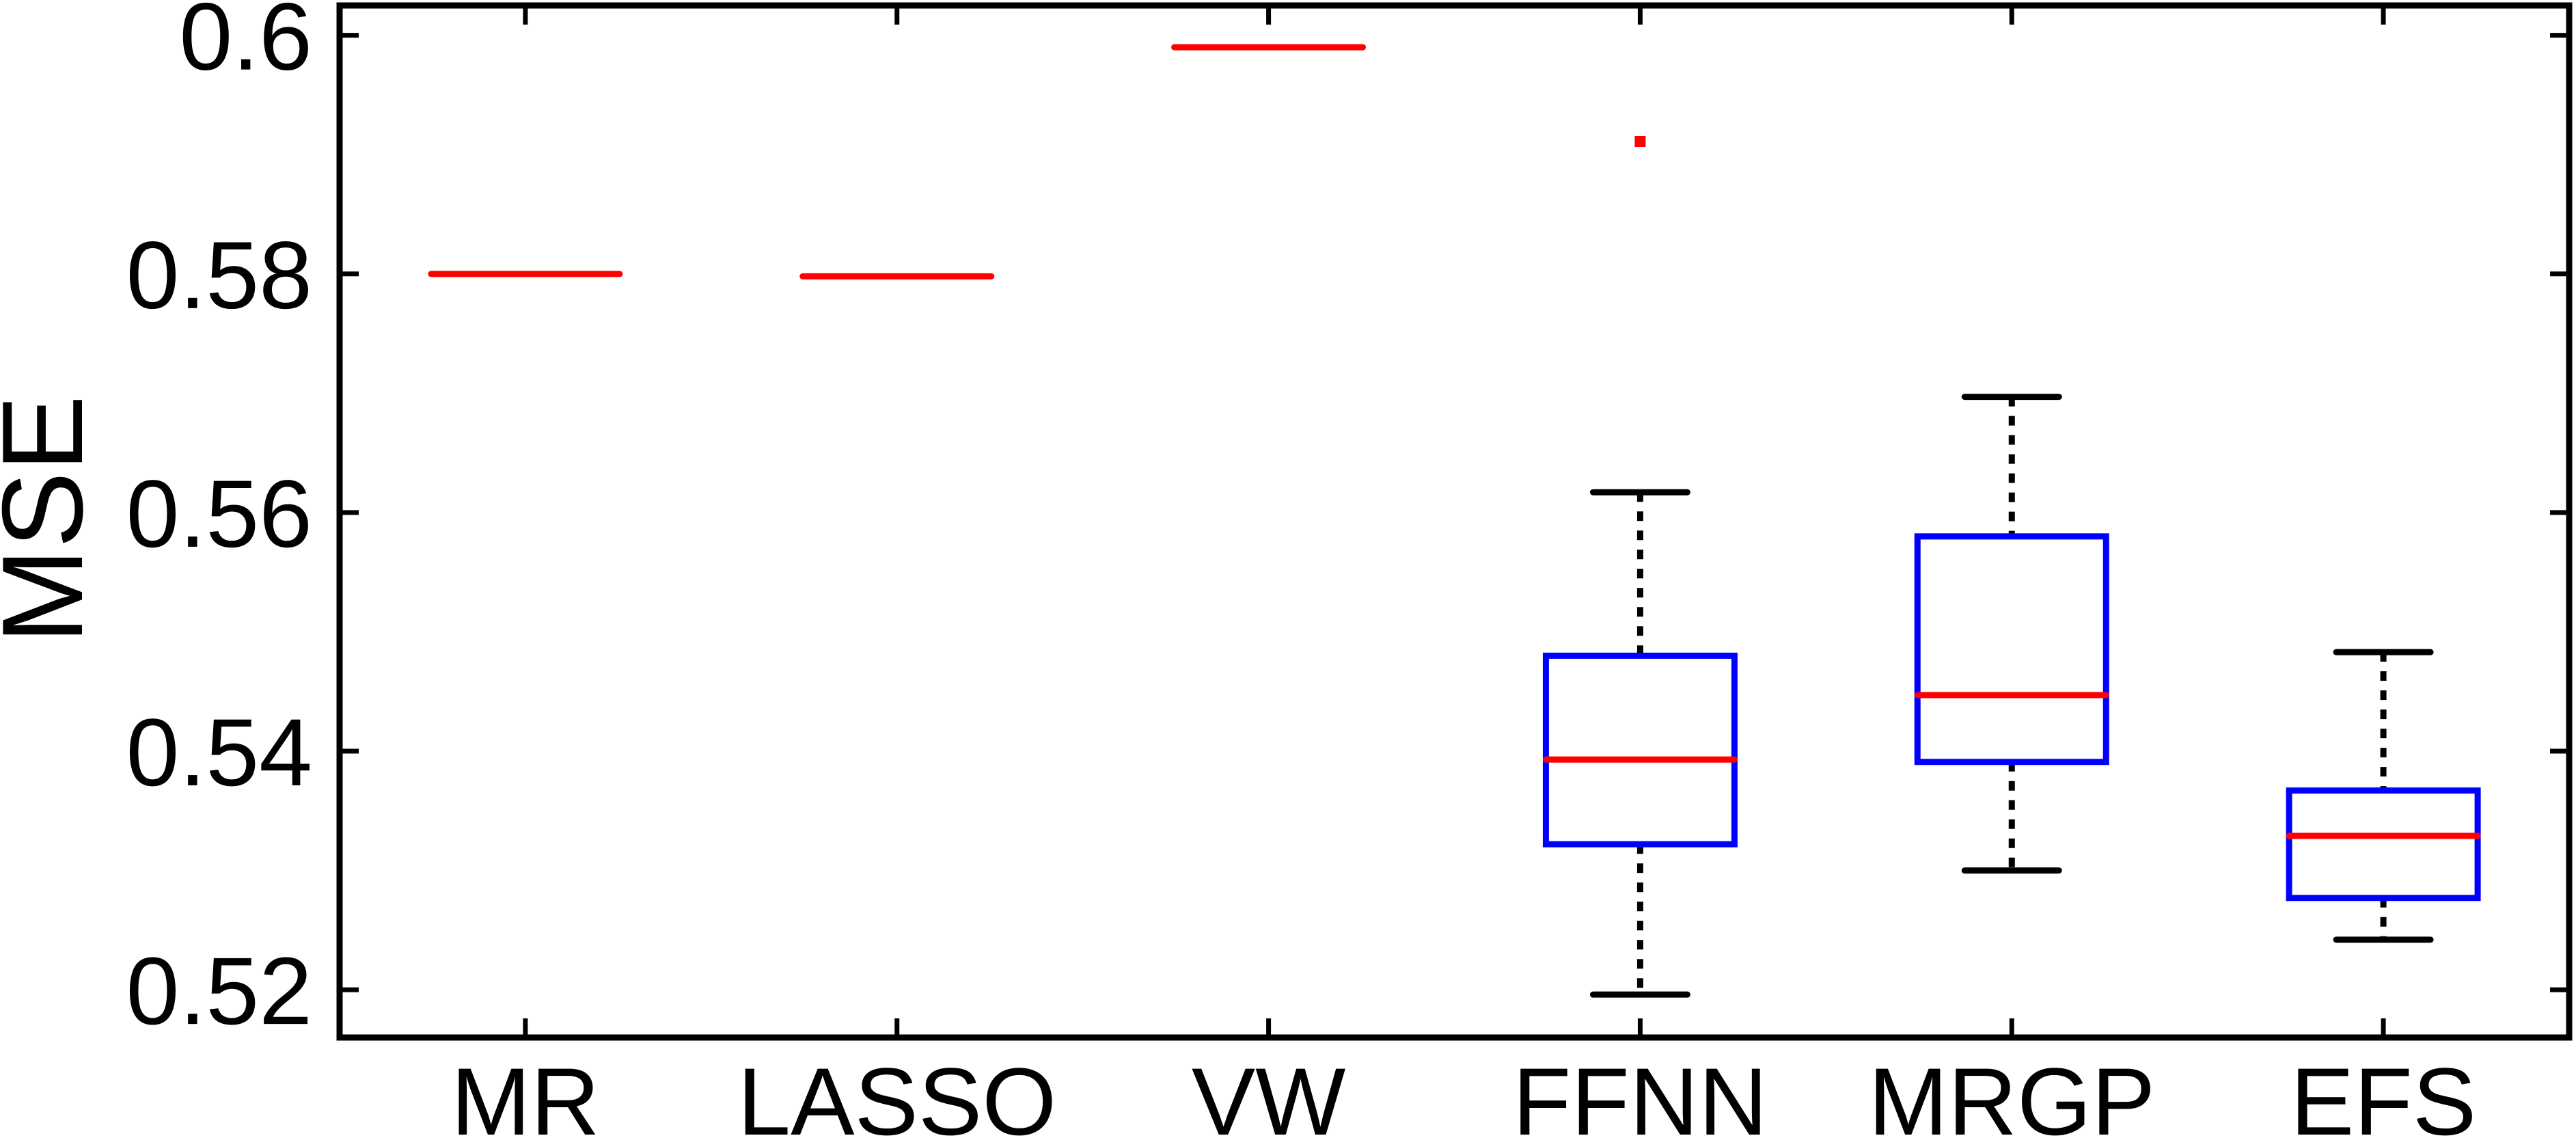 Image resolution: width=2576 pixels, height=1138 pixels. I want to click on x-tick-label: MRGP, so click(2011, 1093).